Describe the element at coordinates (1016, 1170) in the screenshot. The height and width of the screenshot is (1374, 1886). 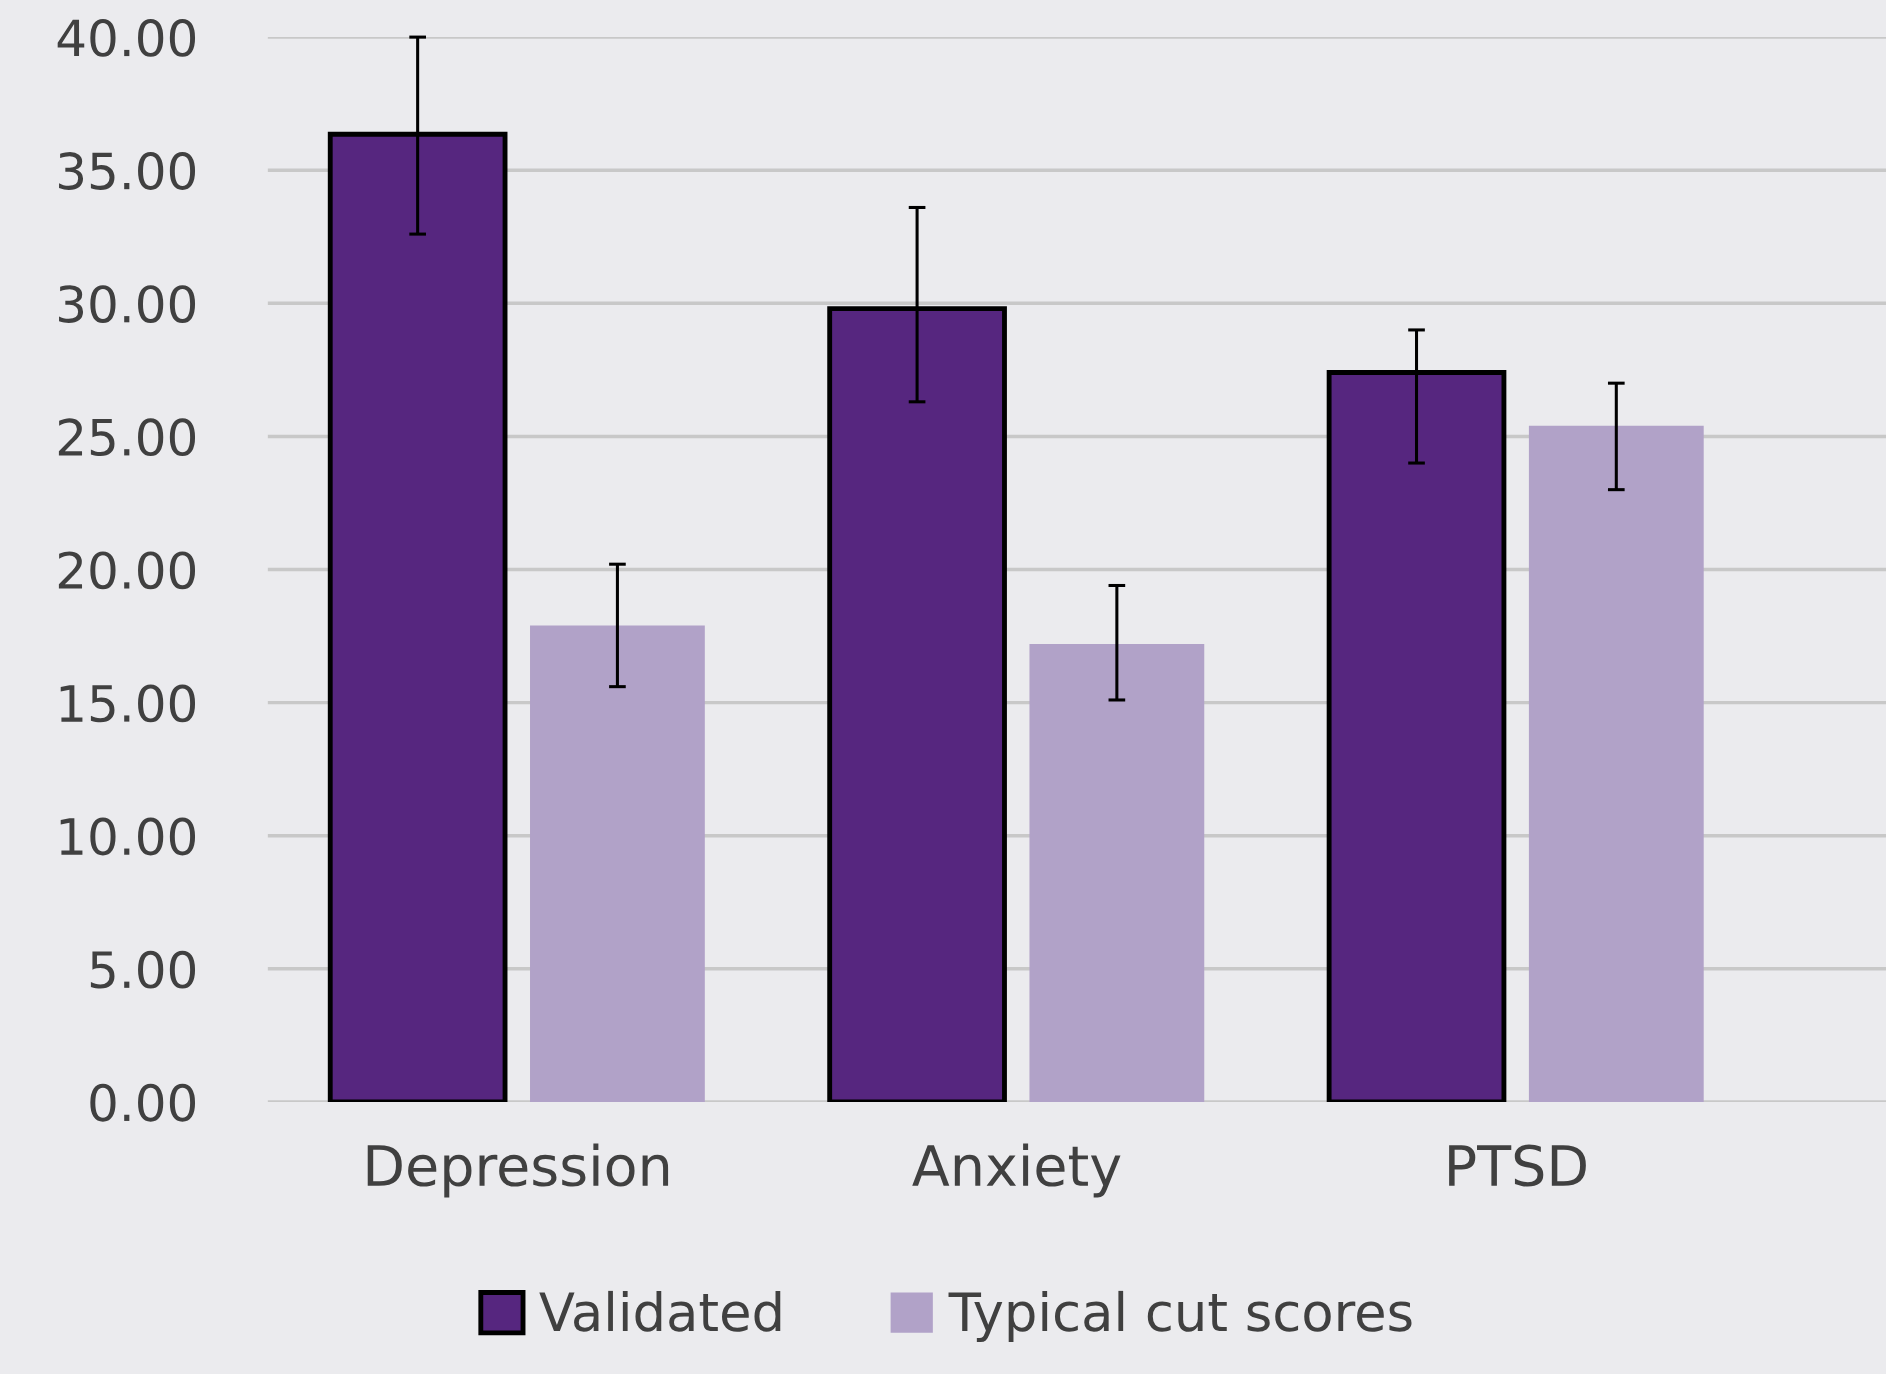
I see `x-tick-label: Anxiety` at that location.